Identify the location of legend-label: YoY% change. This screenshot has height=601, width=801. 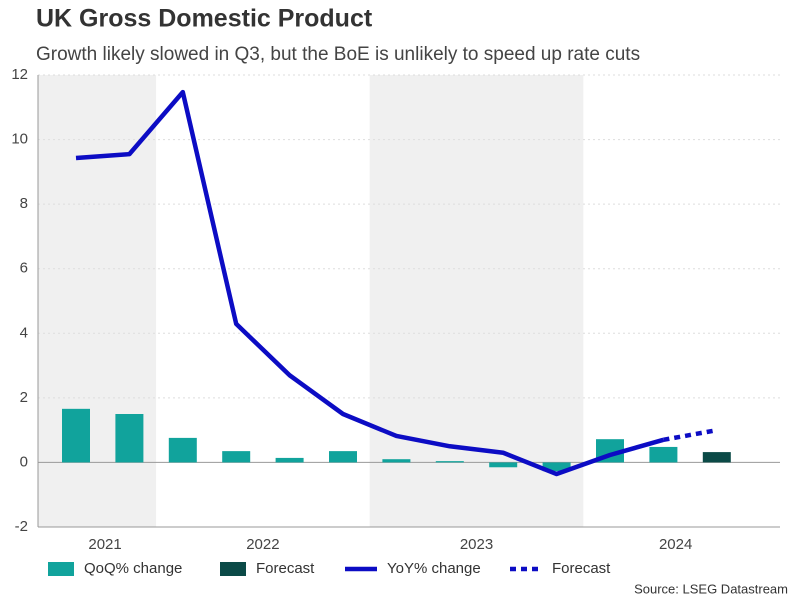
(434, 568).